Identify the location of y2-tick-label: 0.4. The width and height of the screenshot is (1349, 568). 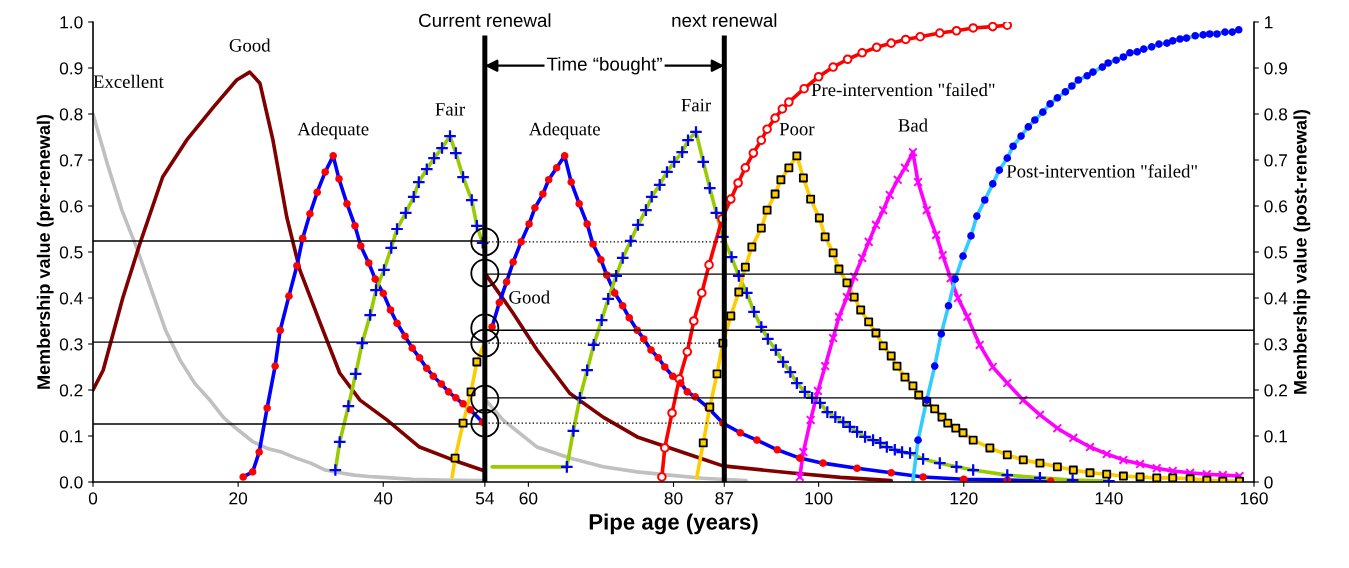
(1276, 298).